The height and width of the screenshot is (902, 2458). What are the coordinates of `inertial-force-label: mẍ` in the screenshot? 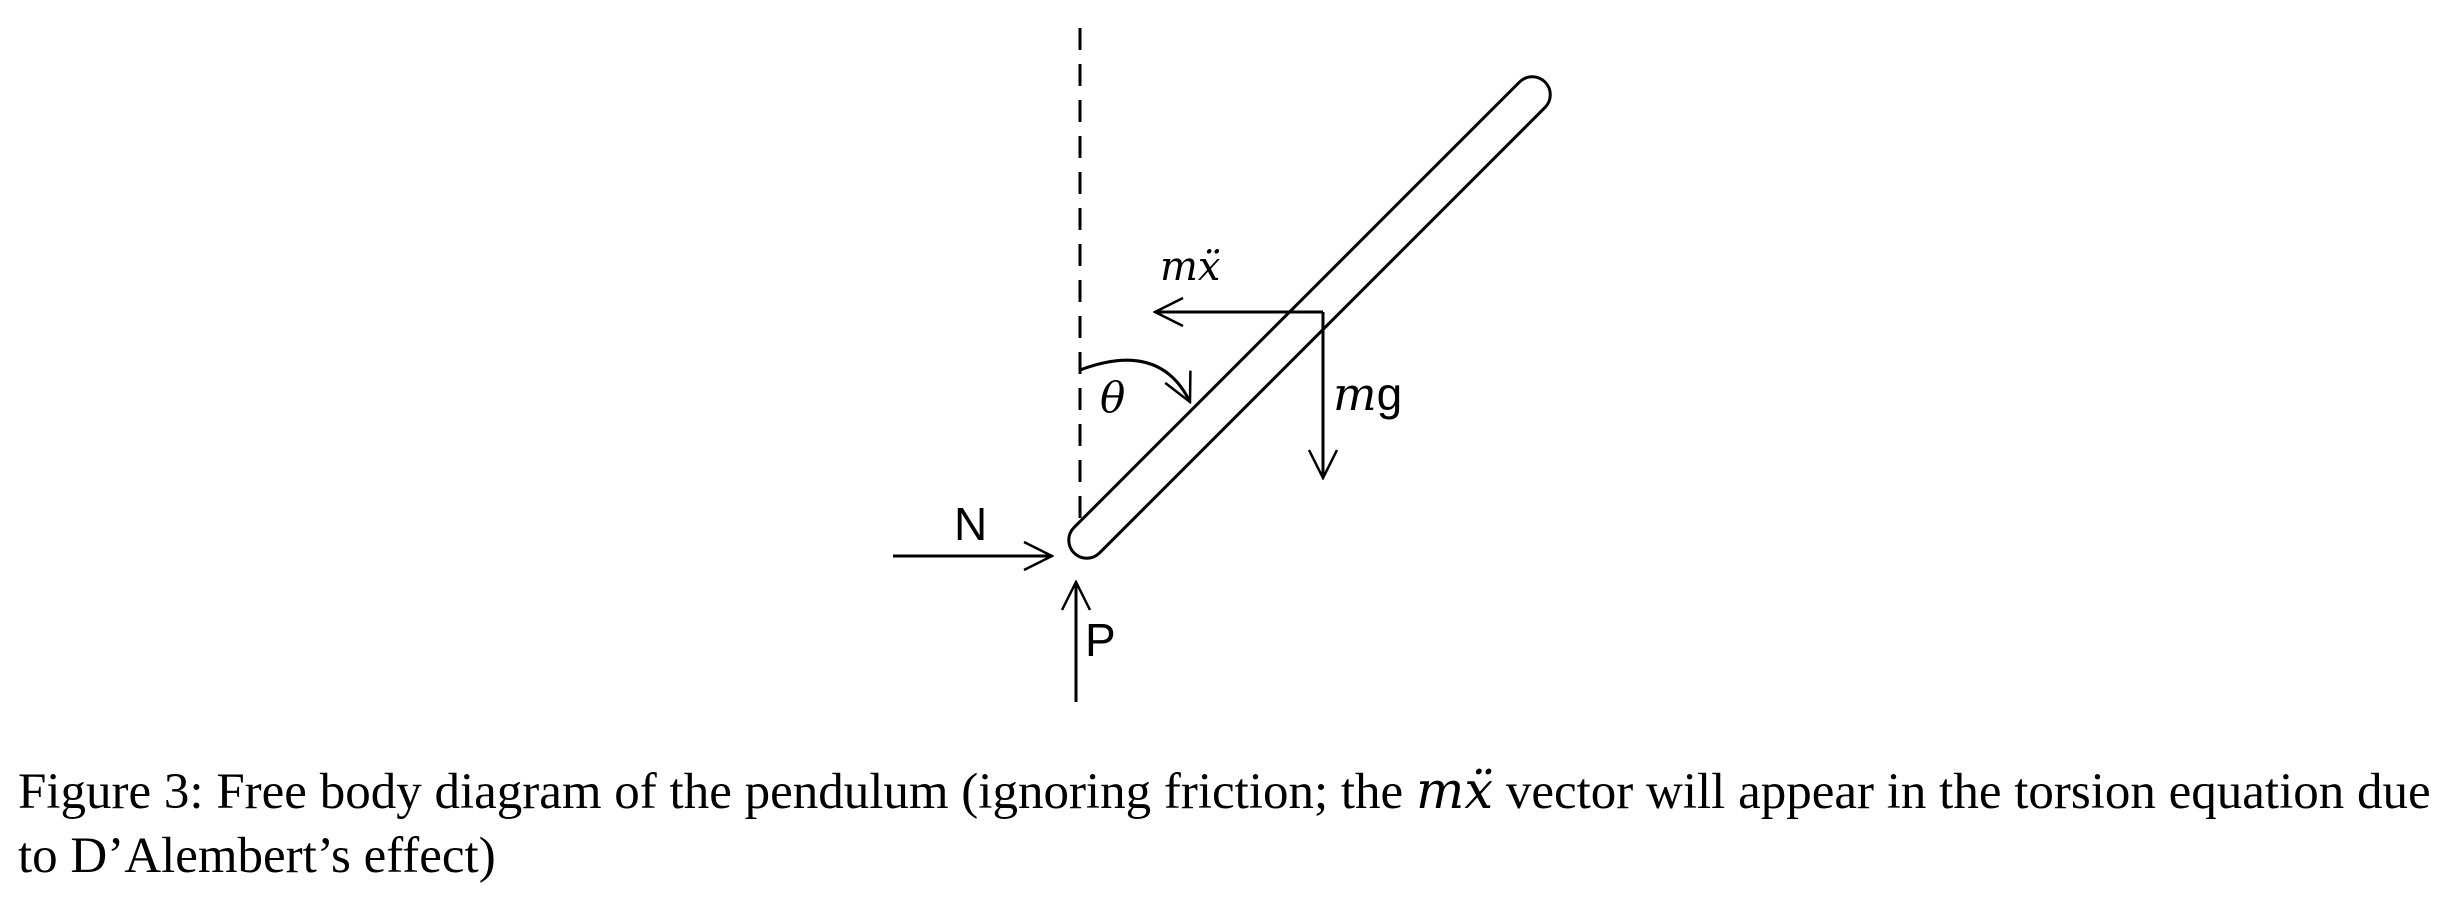 It's located at (1190, 267).